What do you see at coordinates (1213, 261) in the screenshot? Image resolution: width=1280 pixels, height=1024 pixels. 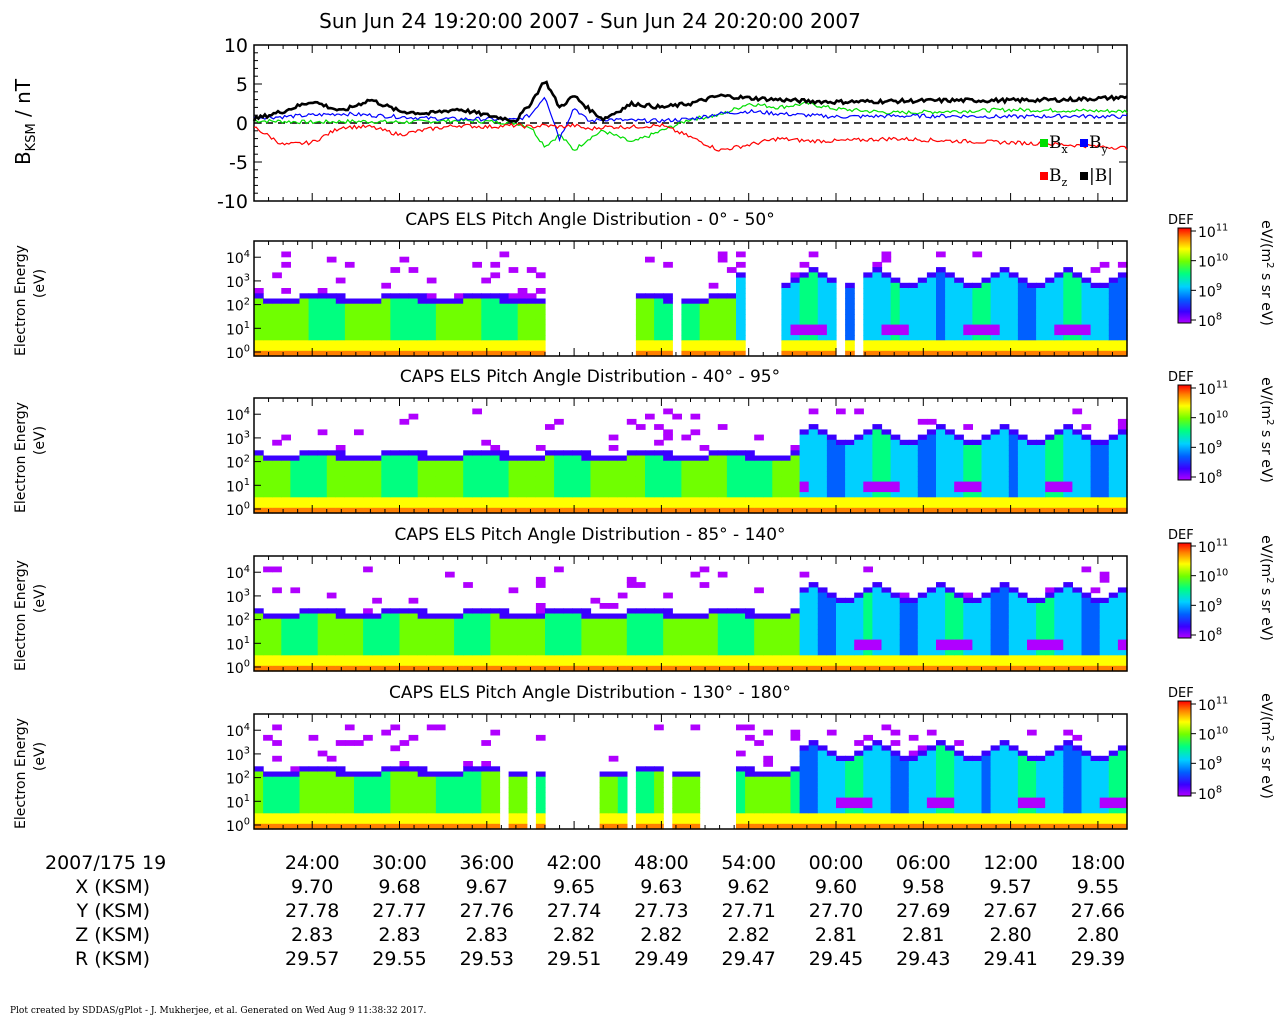 I see `colorbar-tick-label: 1010` at bounding box center [1213, 261].